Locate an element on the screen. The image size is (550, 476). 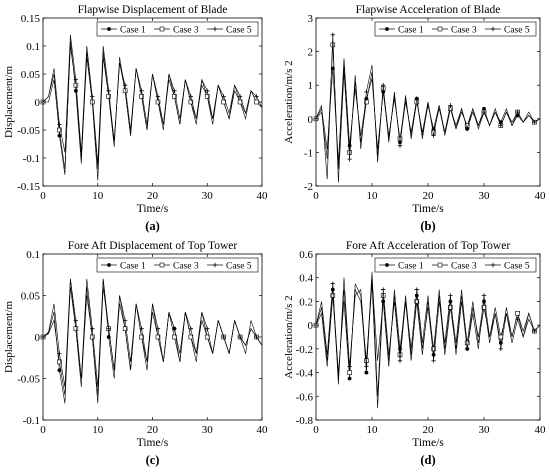
y-tick-label: -0.1 is located at coordinates (31, 159).